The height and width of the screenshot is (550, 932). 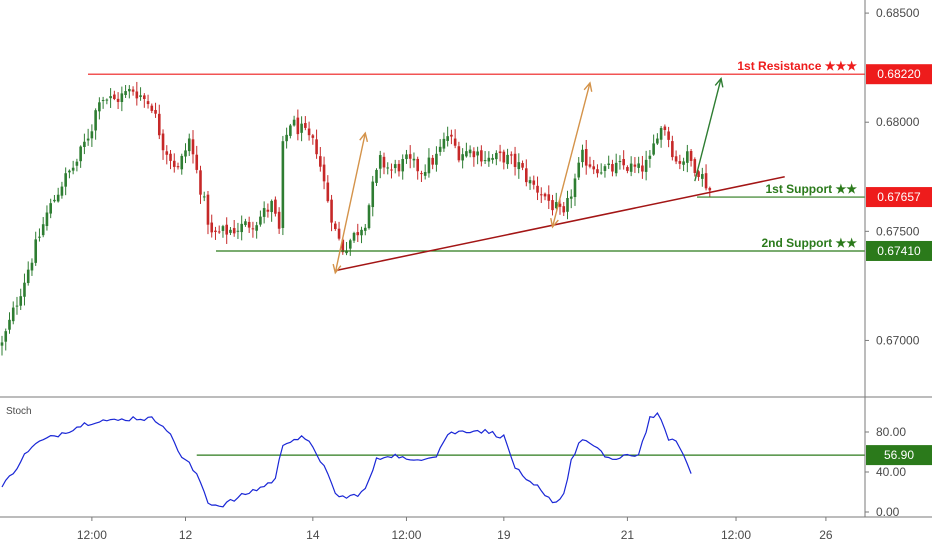 I want to click on stoch-tick-label: 40.00, so click(x=891, y=472).